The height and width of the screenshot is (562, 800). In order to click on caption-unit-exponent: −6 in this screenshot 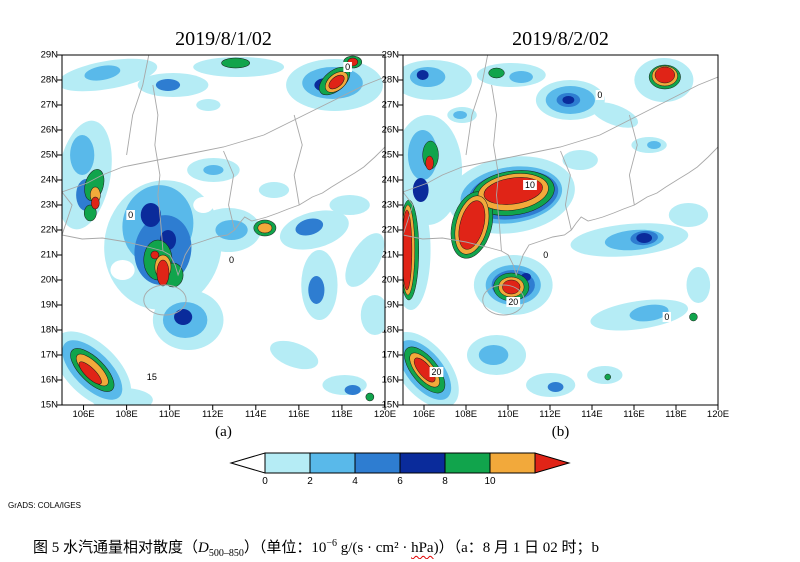, I will do `click(332, 543)`.